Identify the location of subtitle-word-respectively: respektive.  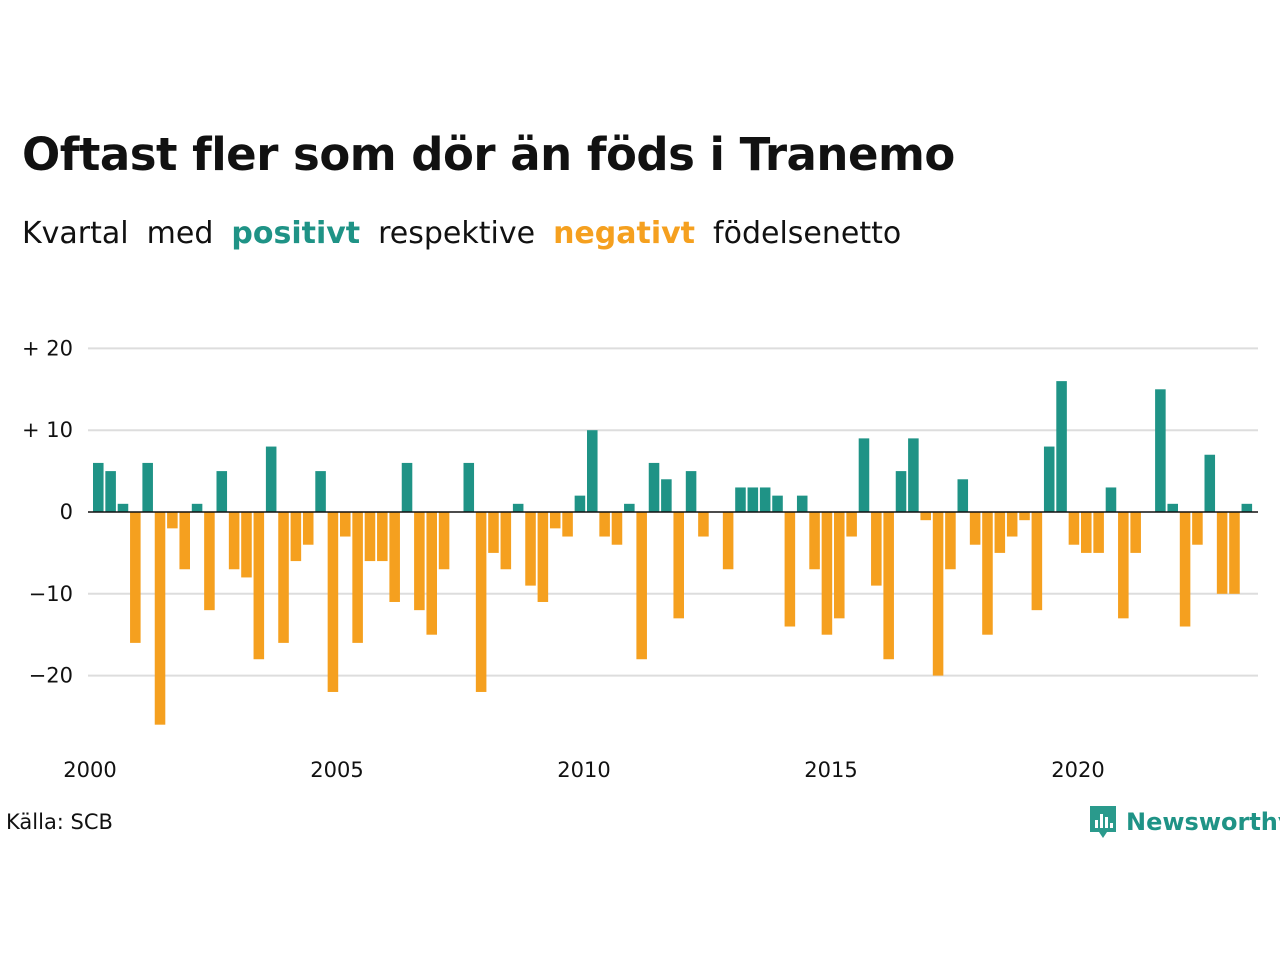
(457, 233).